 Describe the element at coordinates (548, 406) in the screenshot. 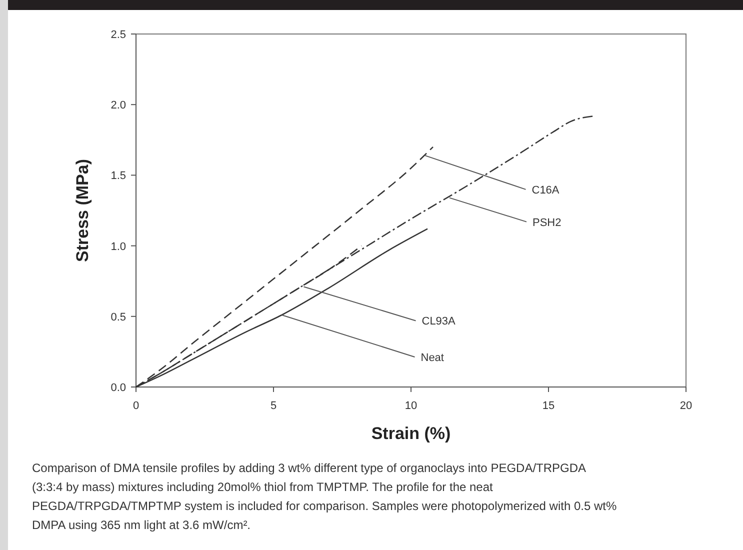

I see `x-tick-label: 15` at that location.